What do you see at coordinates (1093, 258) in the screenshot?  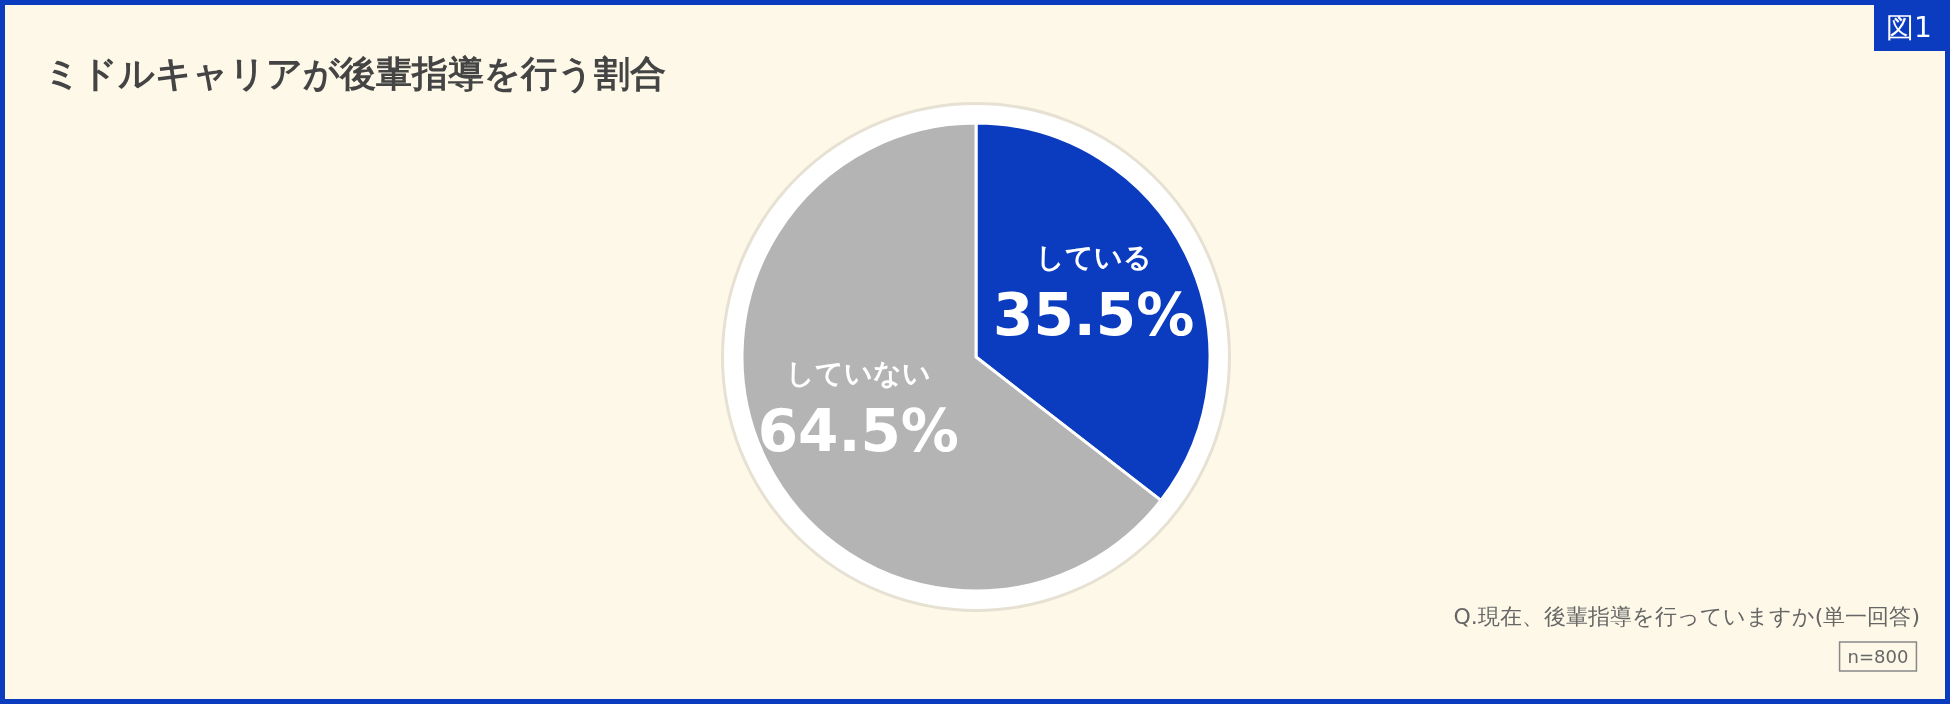 I see `slice-label: している` at bounding box center [1093, 258].